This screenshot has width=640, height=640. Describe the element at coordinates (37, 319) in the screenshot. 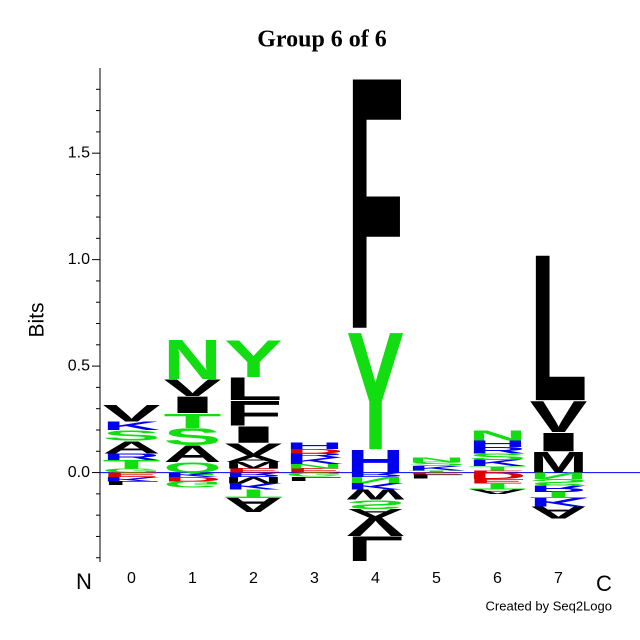

I see `y-axis-label: Bits` at that location.